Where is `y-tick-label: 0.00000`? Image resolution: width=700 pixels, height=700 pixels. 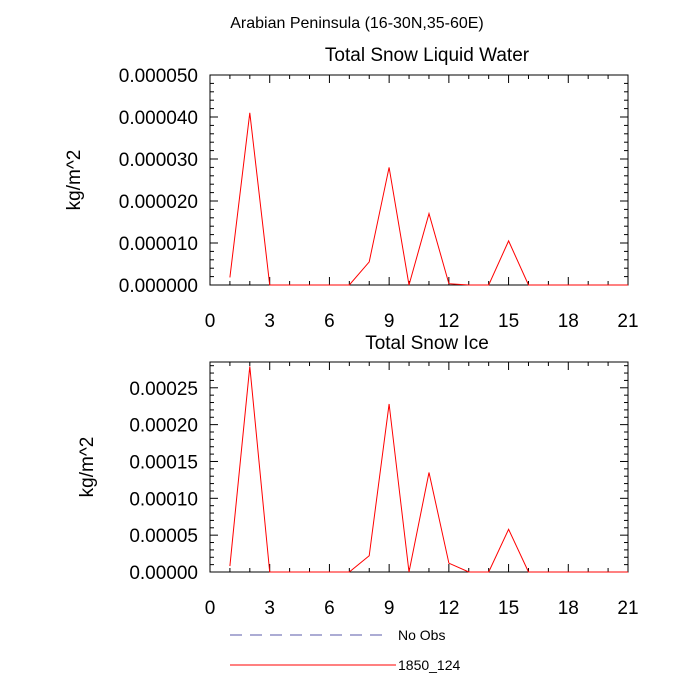 y-tick-label: 0.00000 is located at coordinates (163, 573).